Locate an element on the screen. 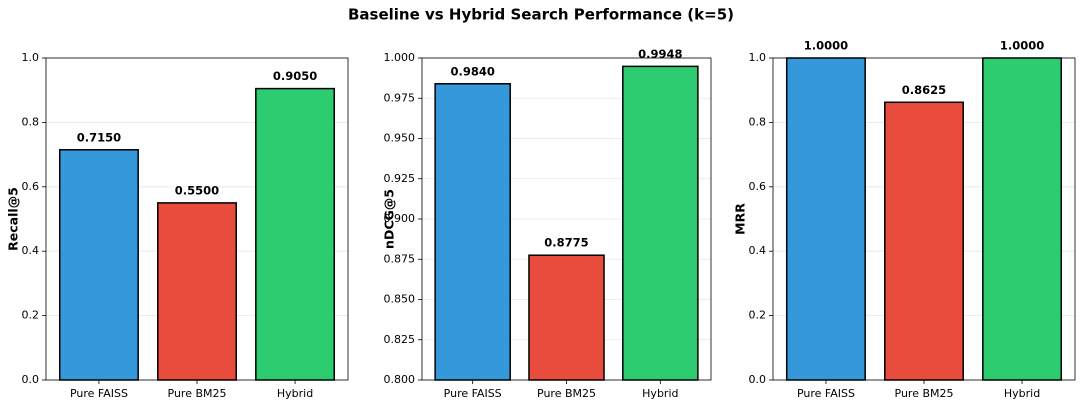 The image size is (1083, 408). y-axis-label: Recall@5 is located at coordinates (13, 219).